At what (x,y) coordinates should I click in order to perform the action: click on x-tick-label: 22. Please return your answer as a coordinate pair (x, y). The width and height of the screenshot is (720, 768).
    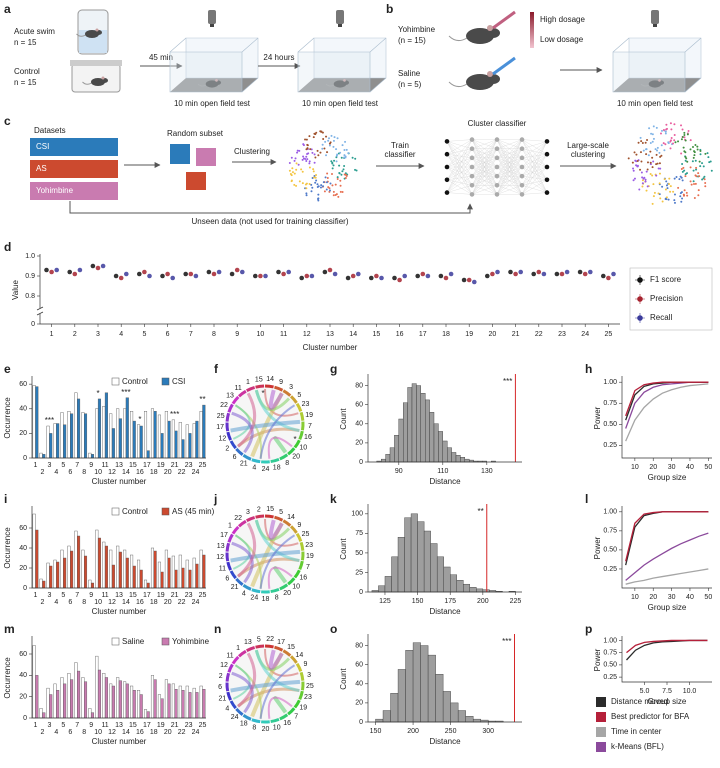
    Looking at the image, I should click on (182, 602).